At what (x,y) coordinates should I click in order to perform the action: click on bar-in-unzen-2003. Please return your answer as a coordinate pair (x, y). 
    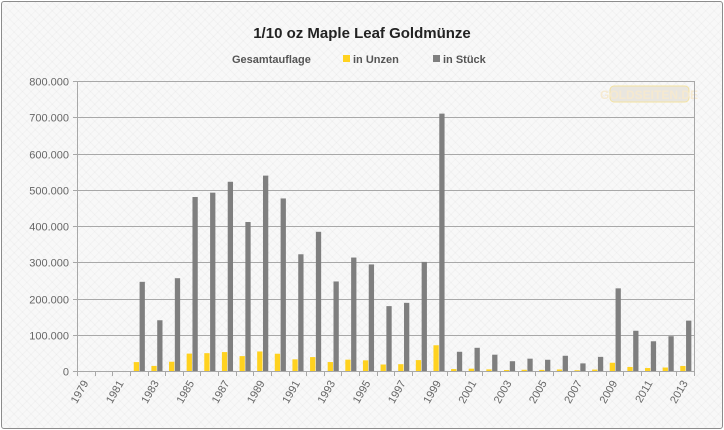
    Looking at the image, I should click on (506, 370).